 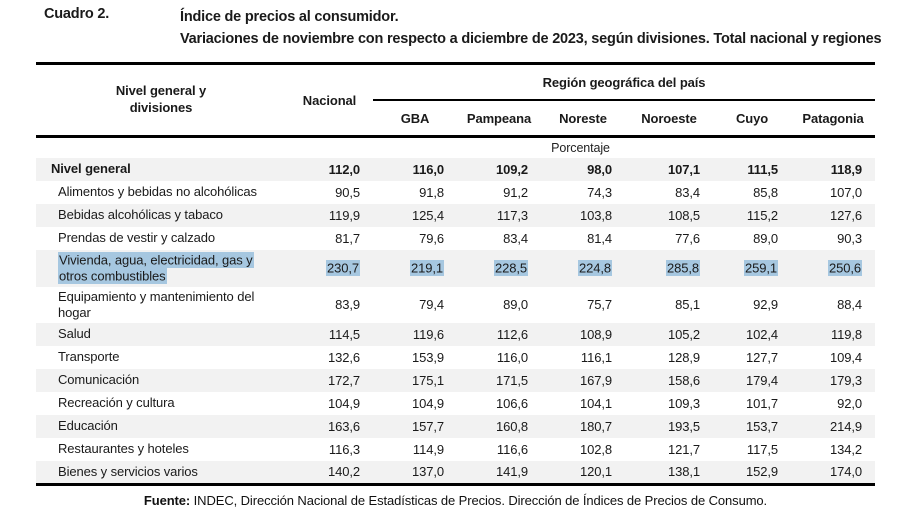 What do you see at coordinates (427, 403) in the screenshot?
I see `value-cell: 104,9` at bounding box center [427, 403].